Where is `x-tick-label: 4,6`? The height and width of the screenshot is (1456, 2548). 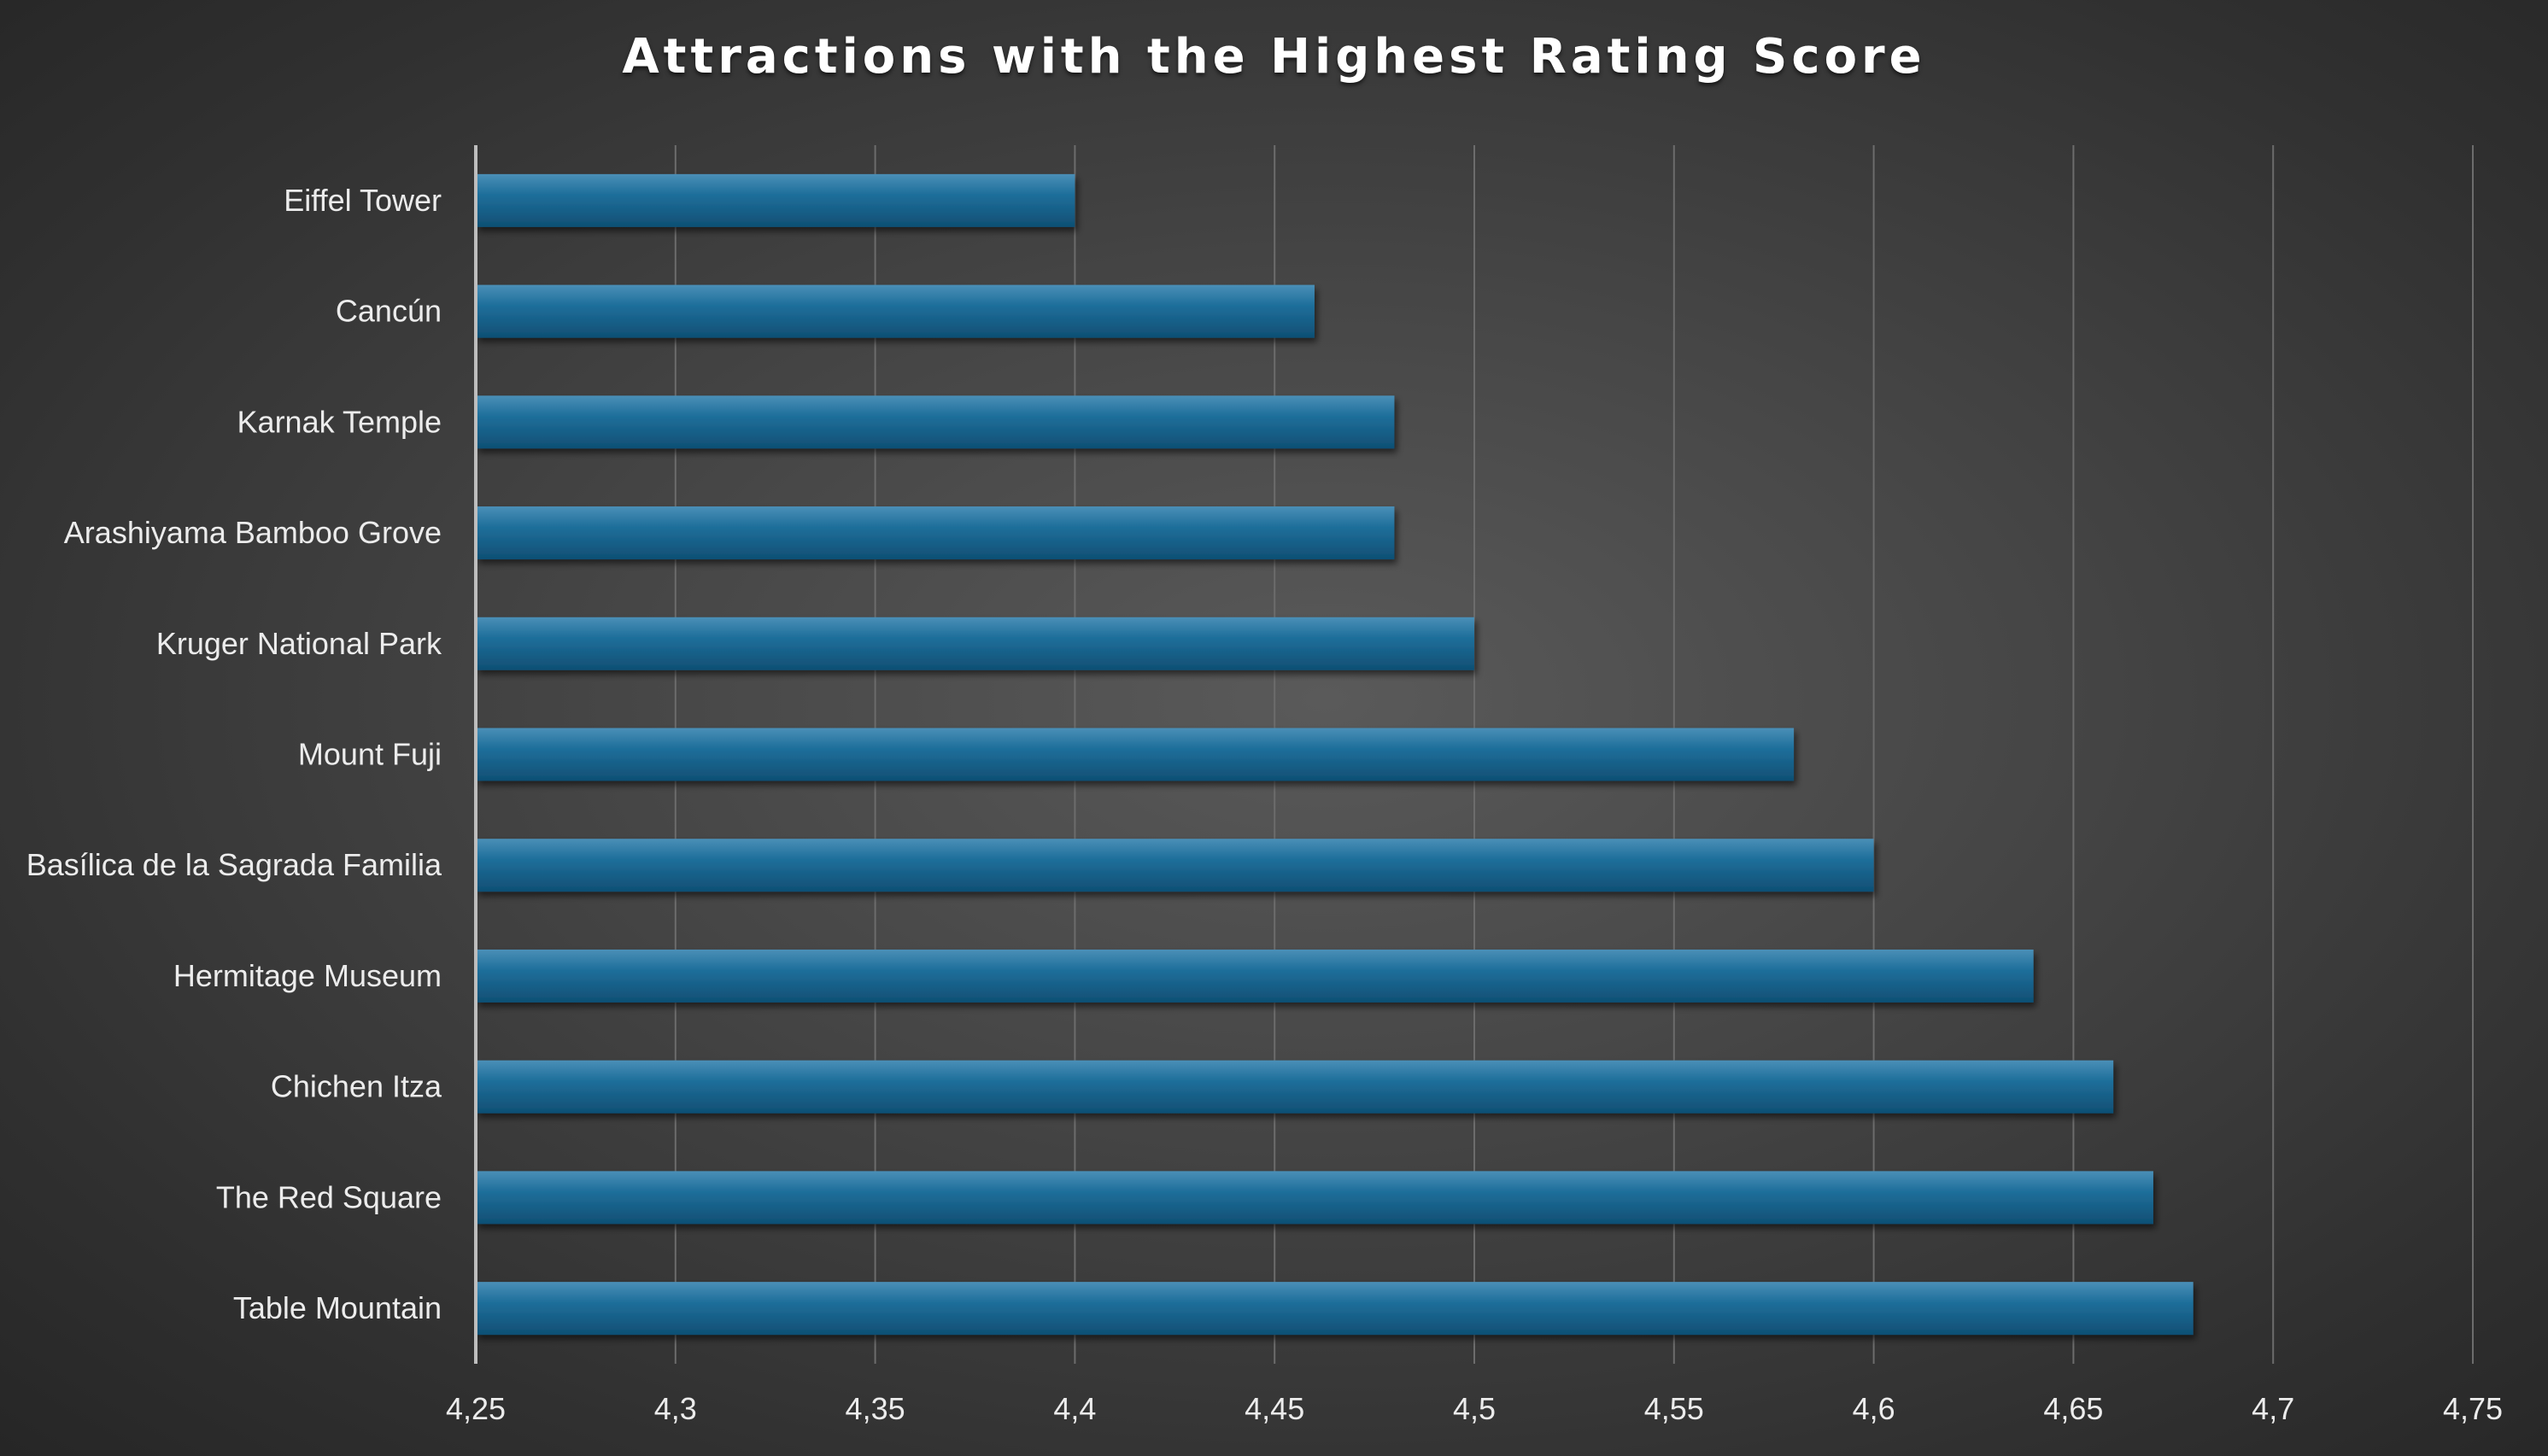
x-tick-label: 4,6 is located at coordinates (1874, 1408).